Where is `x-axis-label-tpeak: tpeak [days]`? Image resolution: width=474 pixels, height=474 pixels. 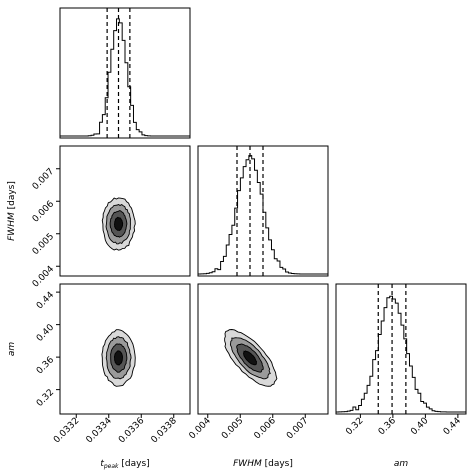 x-axis-label-tpeak: tpeak [days] is located at coordinates (124, 464).